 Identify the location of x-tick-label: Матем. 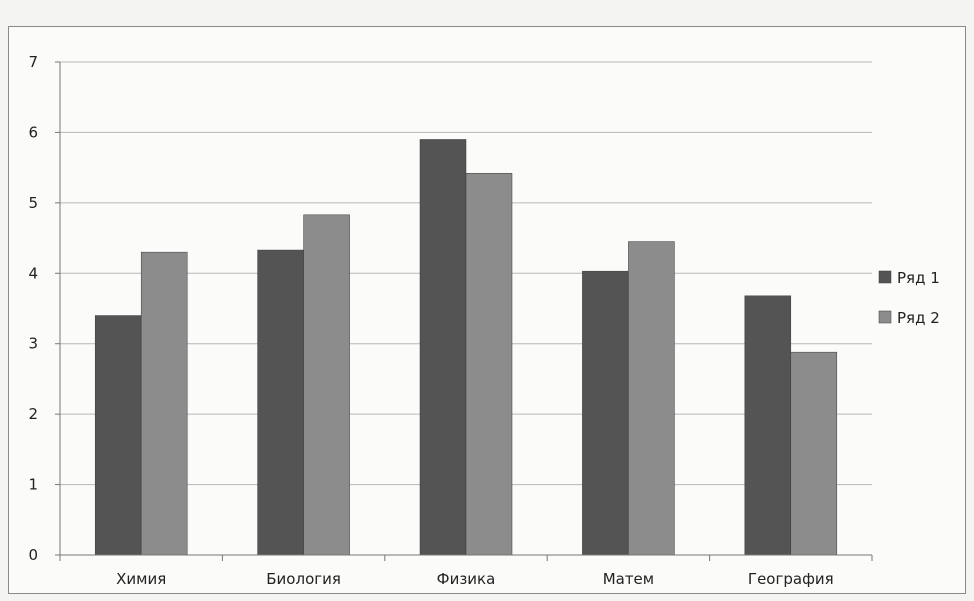
(628, 579).